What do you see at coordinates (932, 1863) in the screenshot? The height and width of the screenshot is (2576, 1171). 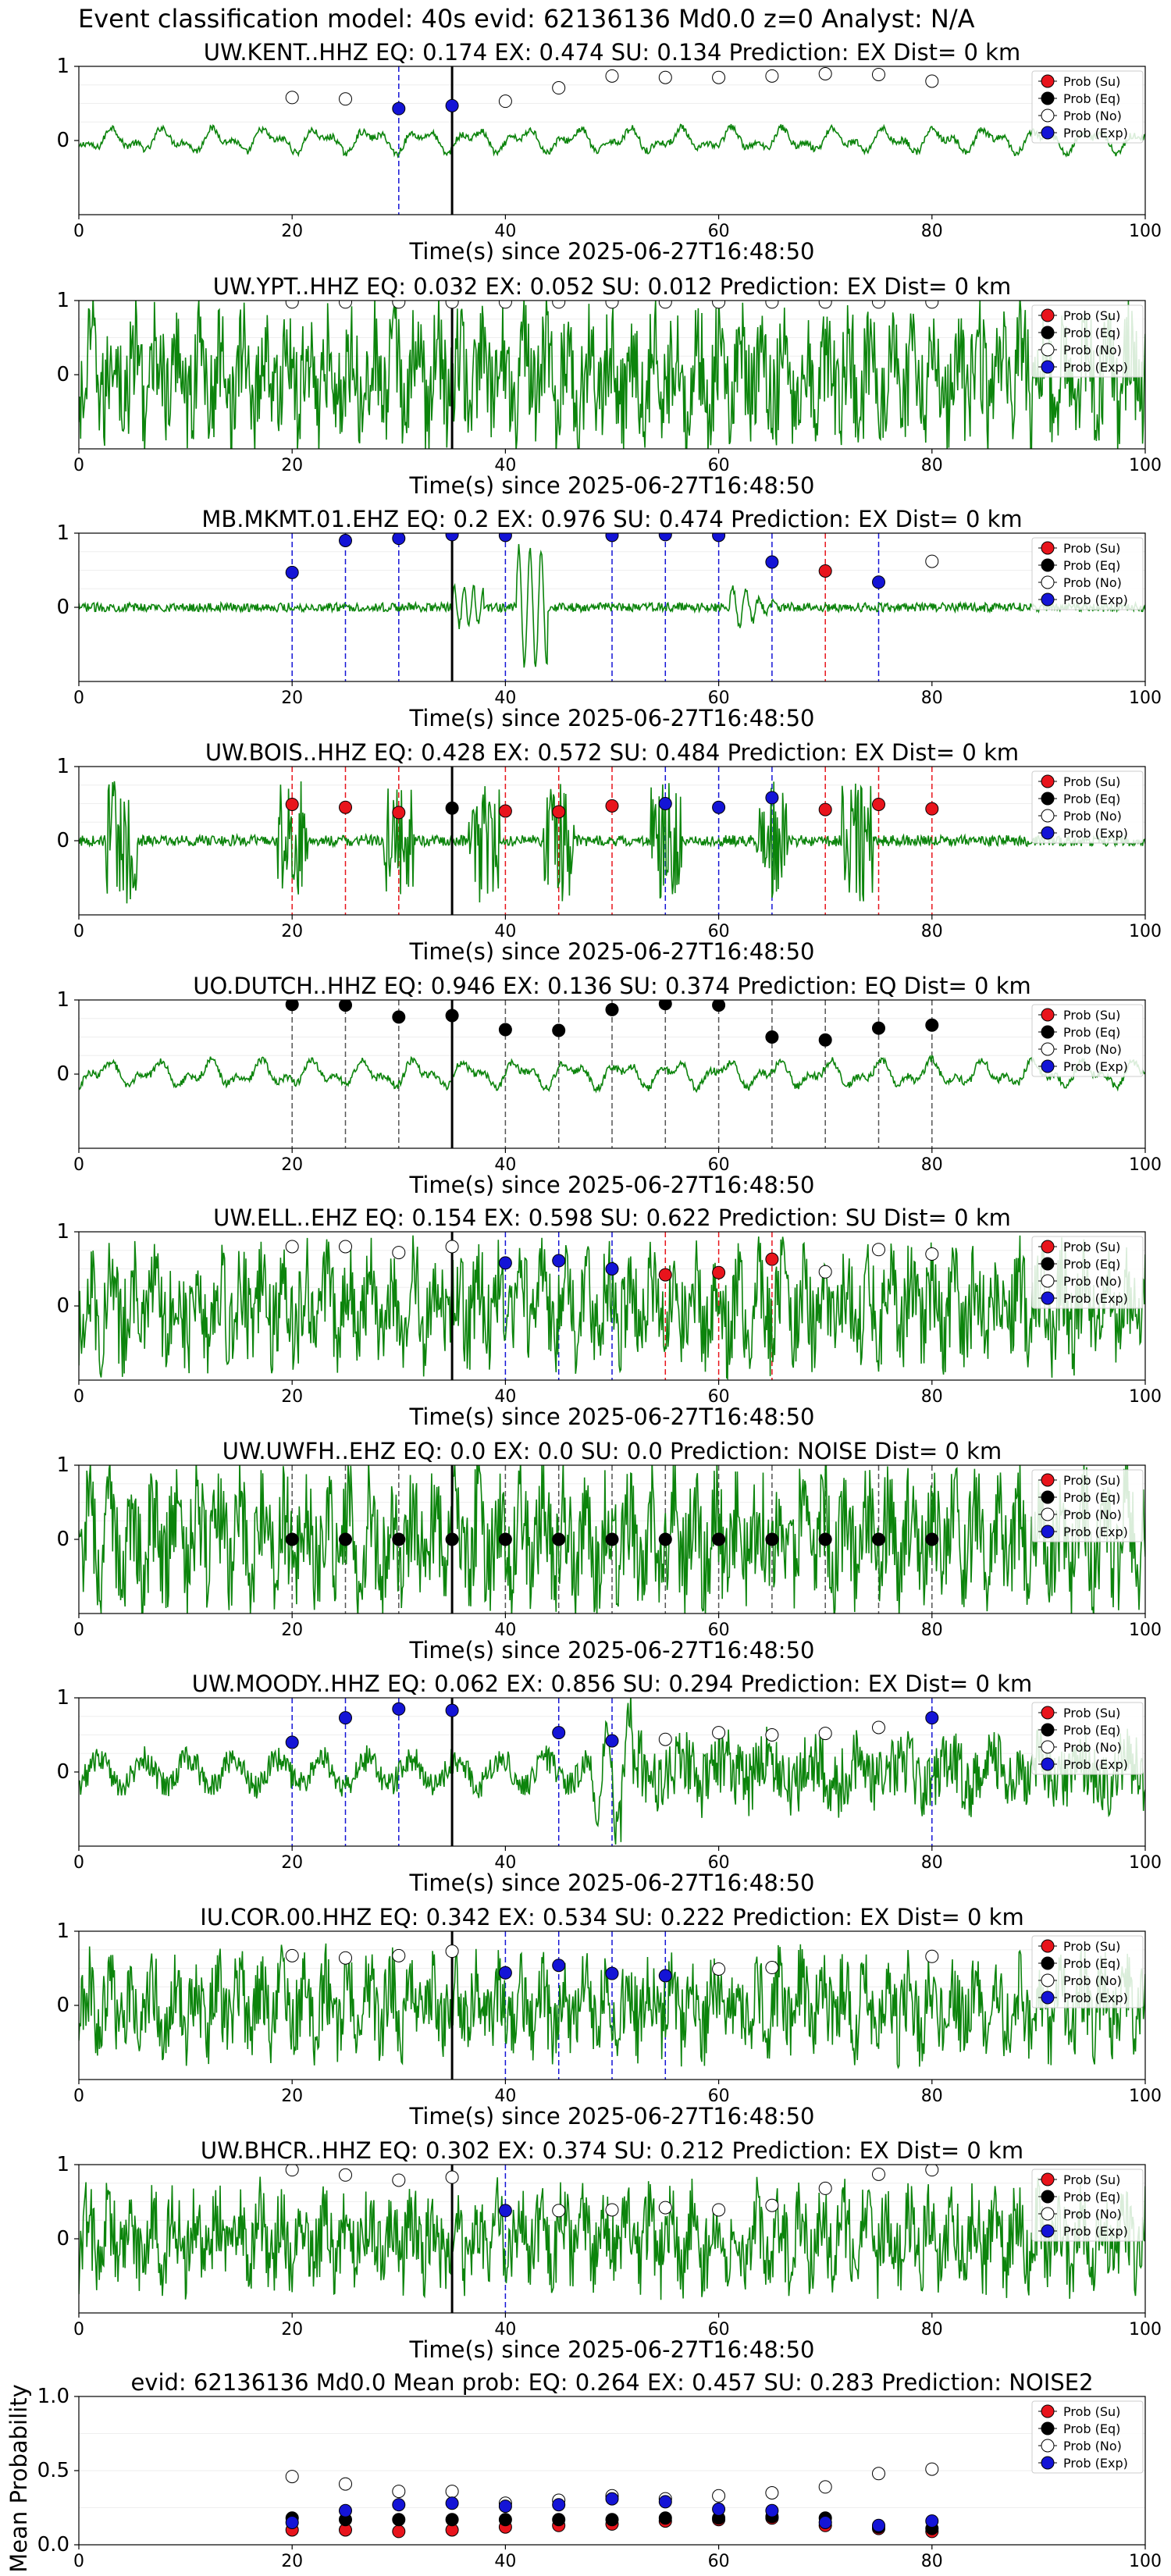 I see `x-tick-label: 80` at bounding box center [932, 1863].